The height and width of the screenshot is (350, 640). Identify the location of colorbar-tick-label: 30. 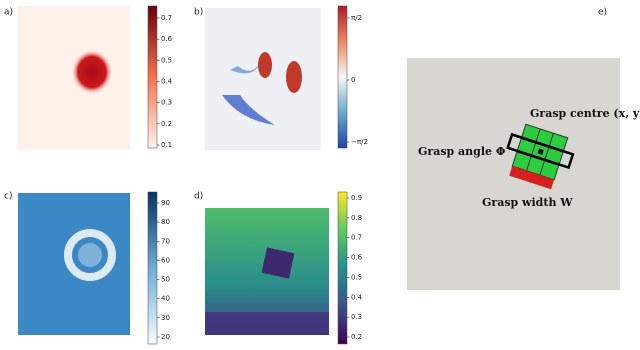
(165, 318).